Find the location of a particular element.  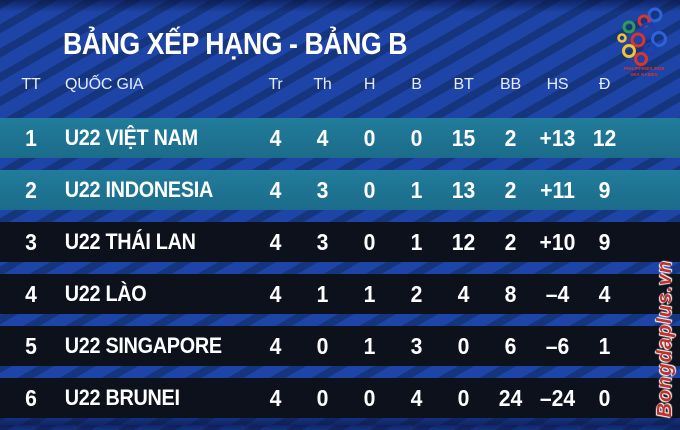

col-header-goals-for: BT is located at coordinates (463, 84).